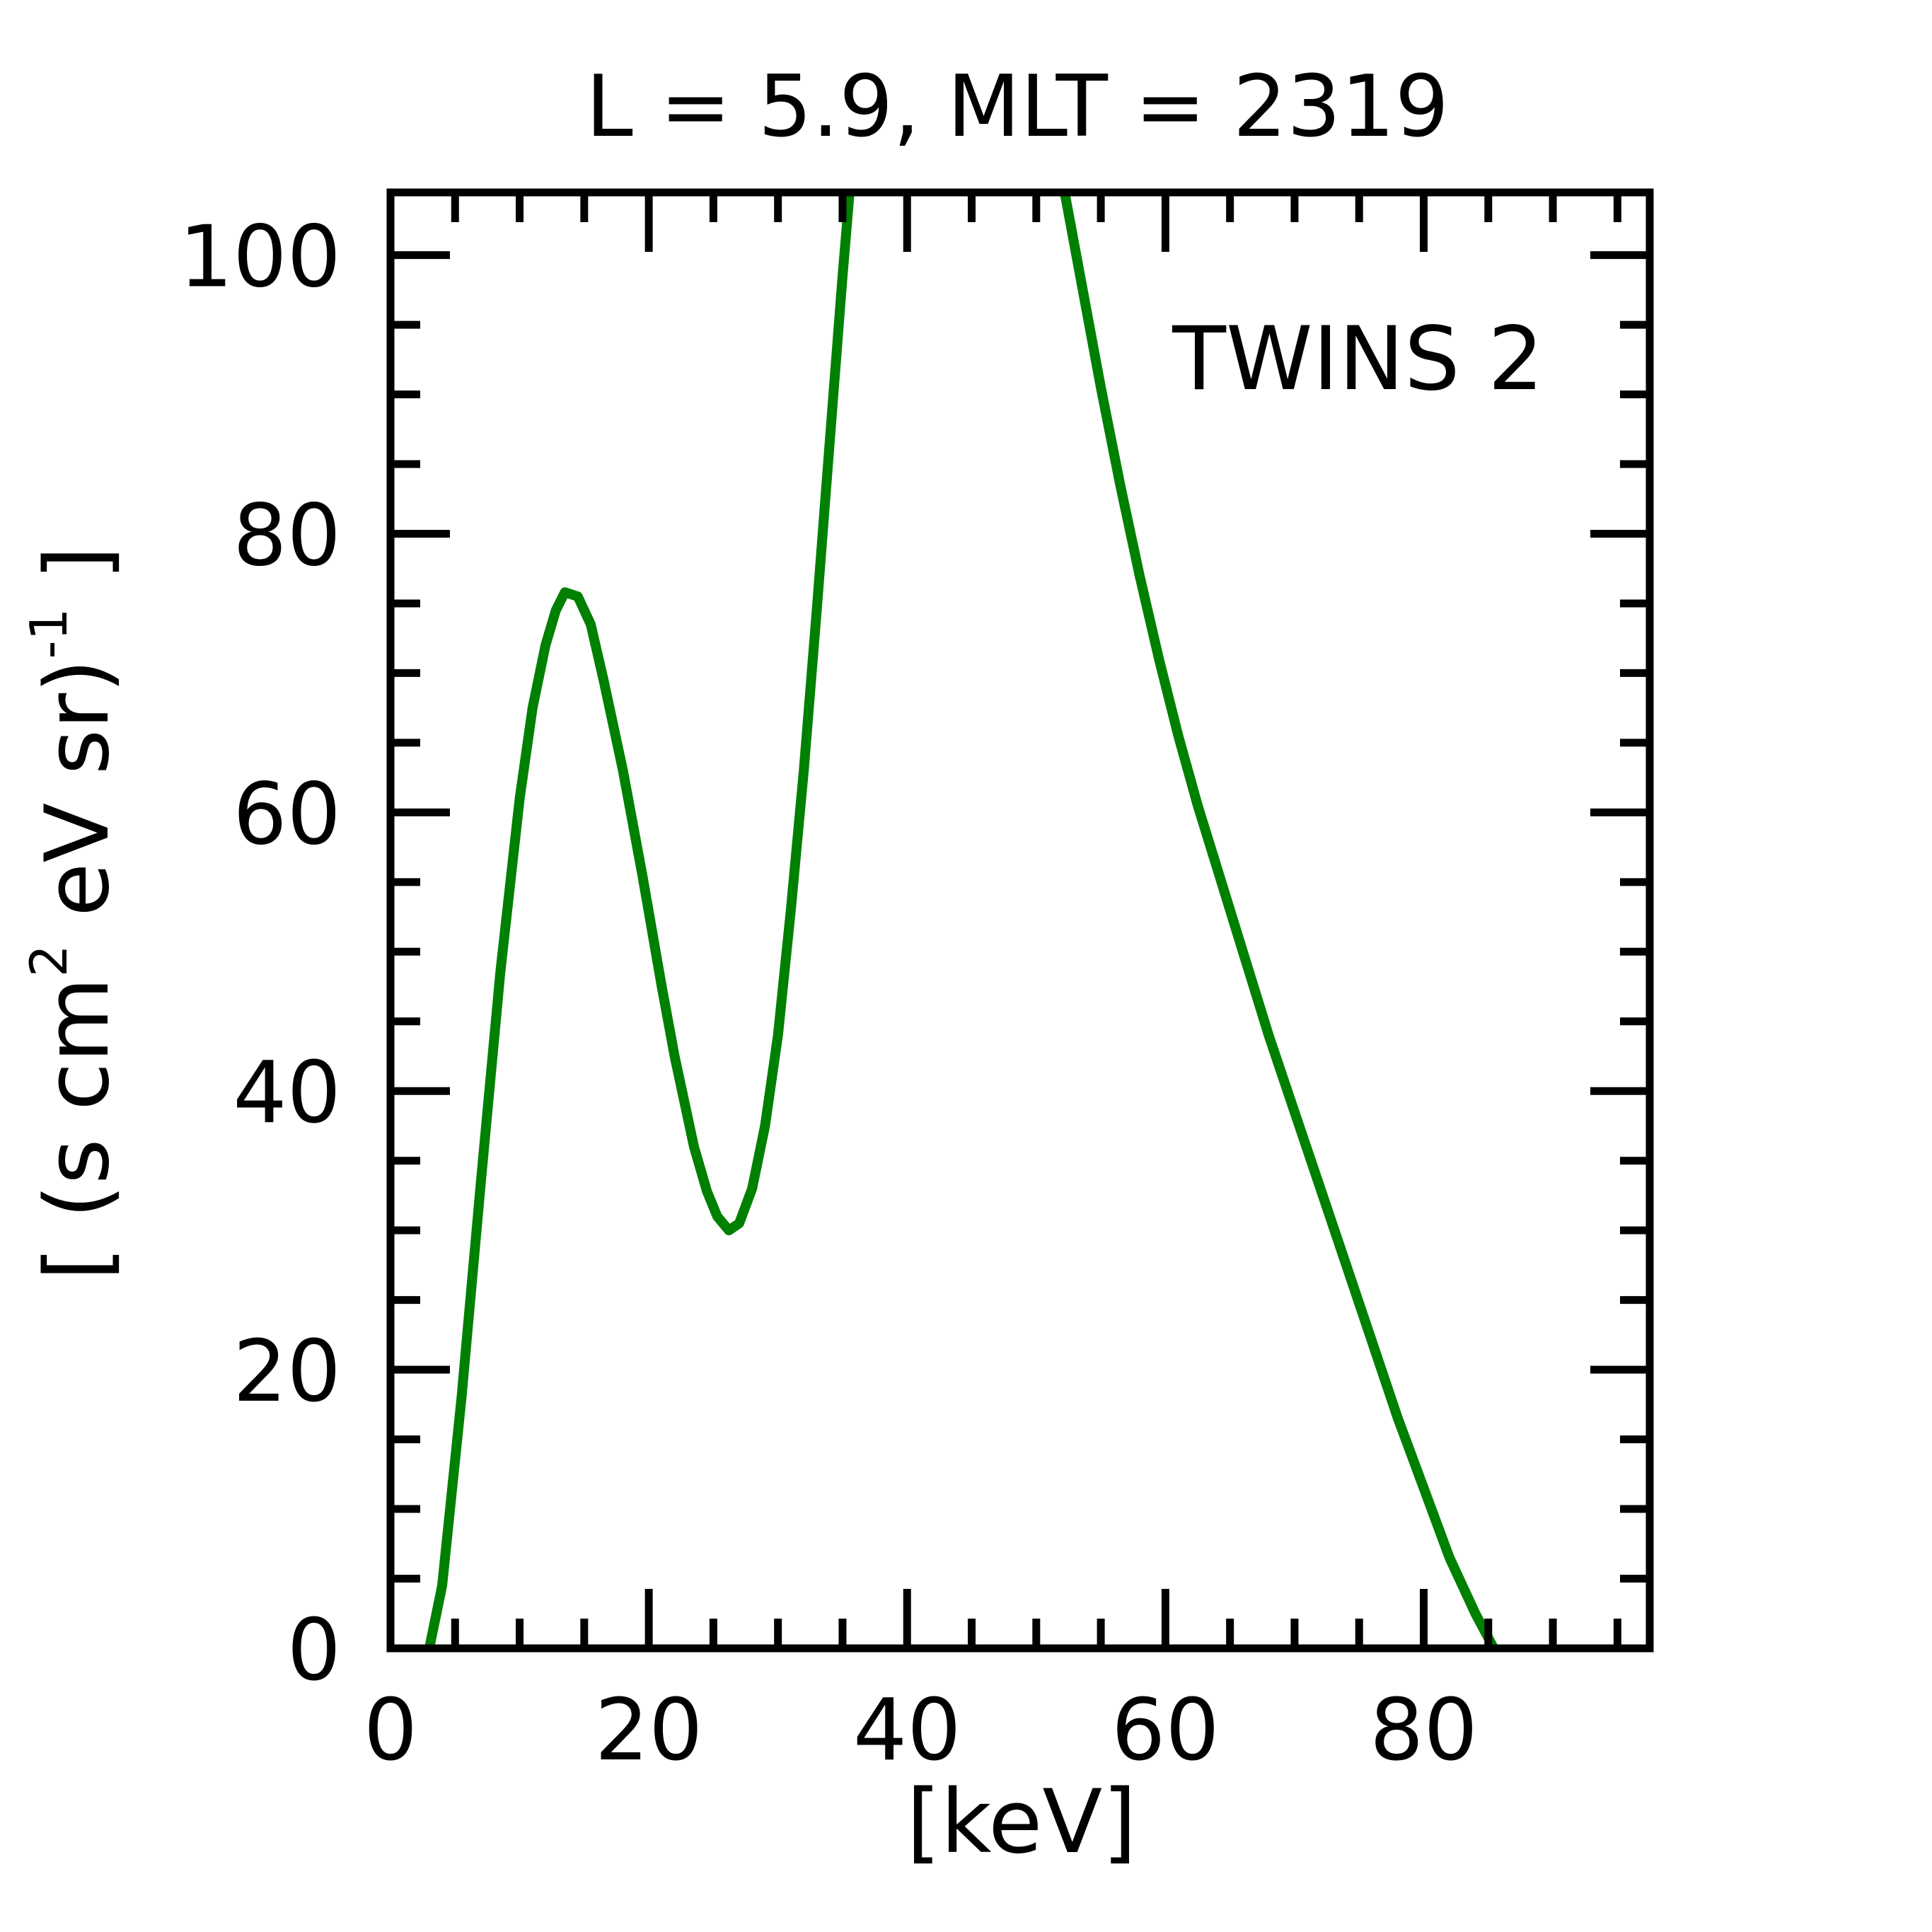  Describe the element at coordinates (649, 1731) in the screenshot. I see `x-tick-label: 20` at that location.